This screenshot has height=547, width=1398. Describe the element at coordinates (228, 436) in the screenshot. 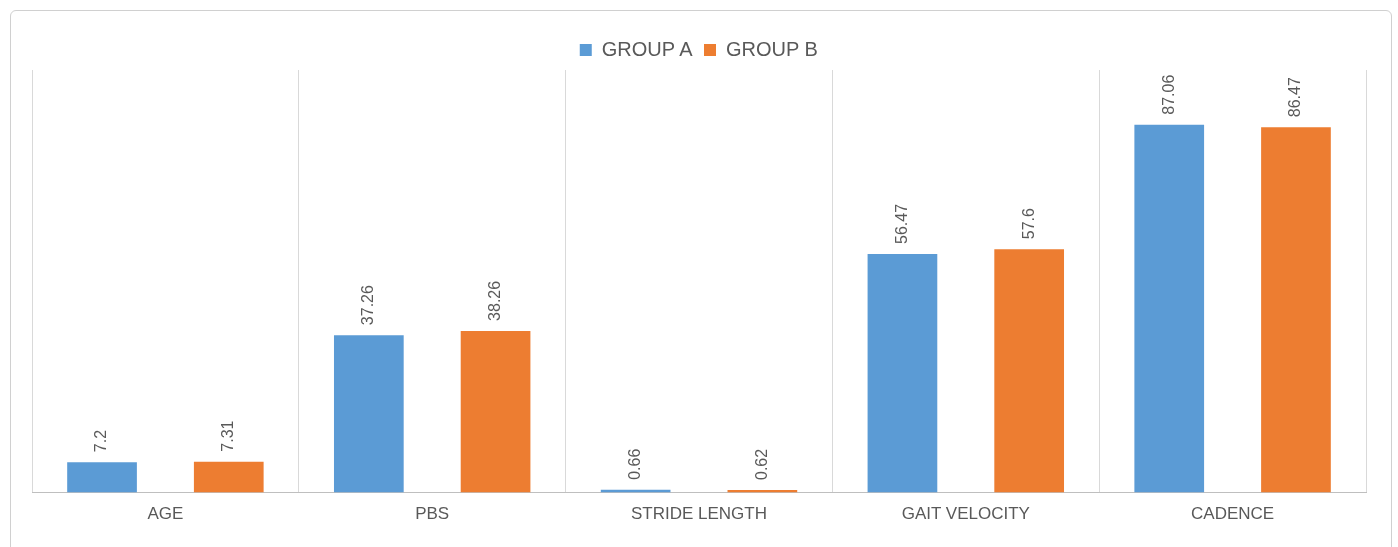

I see `data-label: 7.31` at that location.